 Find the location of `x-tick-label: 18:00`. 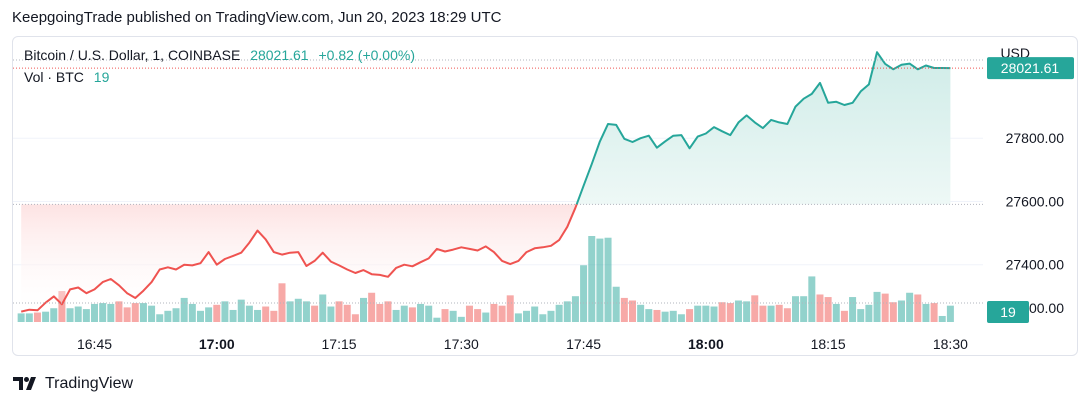

x-tick-label: 18:00 is located at coordinates (706, 344).